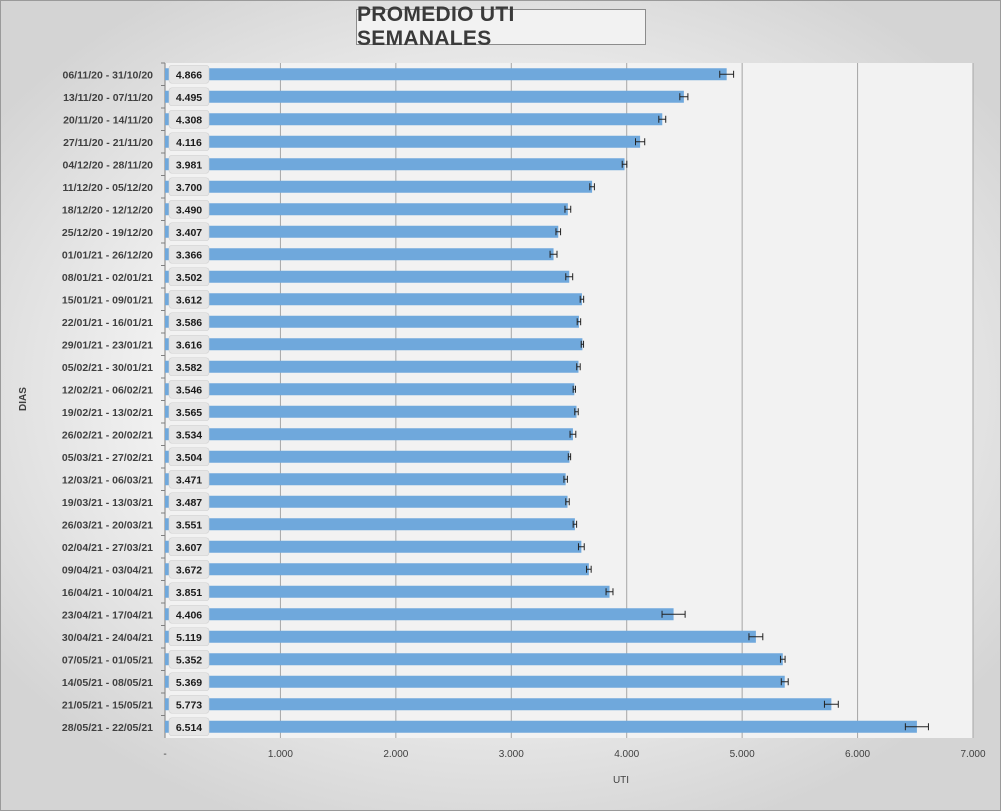  Describe the element at coordinates (164, 754) in the screenshot. I see `x-tick-label: -` at that location.